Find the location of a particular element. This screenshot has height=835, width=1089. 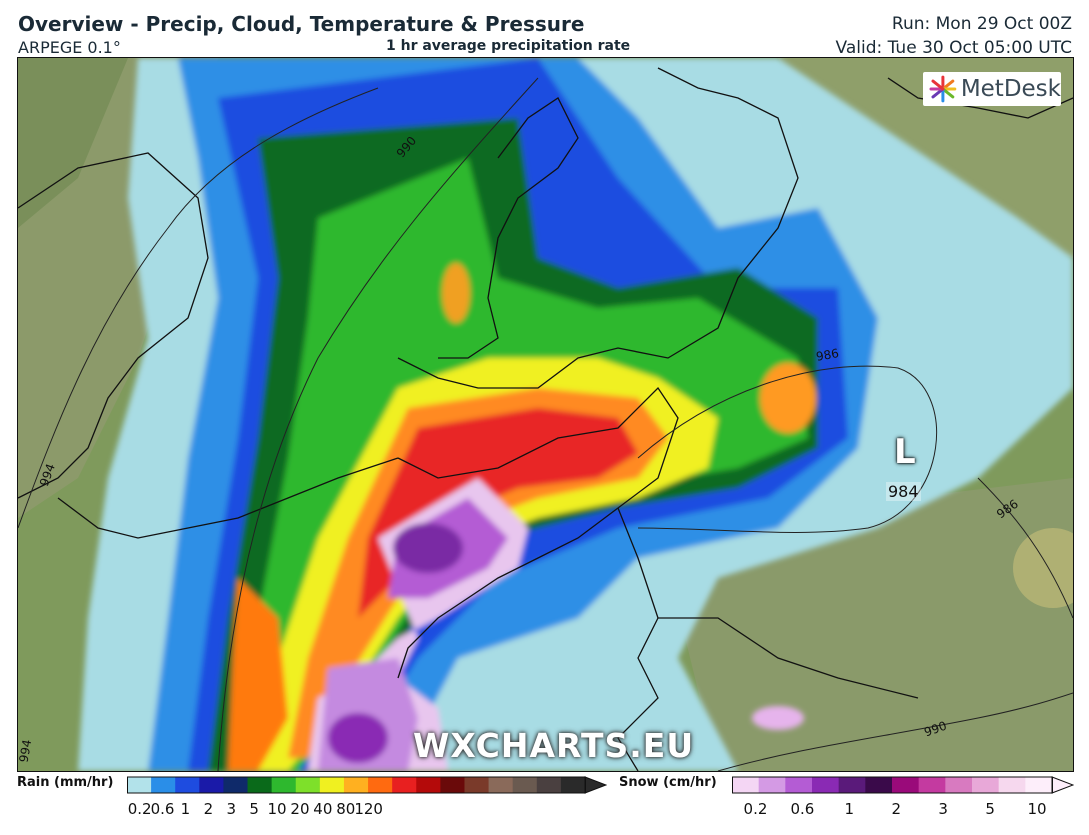

colorbar-tick-label: 80 is located at coordinates (346, 809).